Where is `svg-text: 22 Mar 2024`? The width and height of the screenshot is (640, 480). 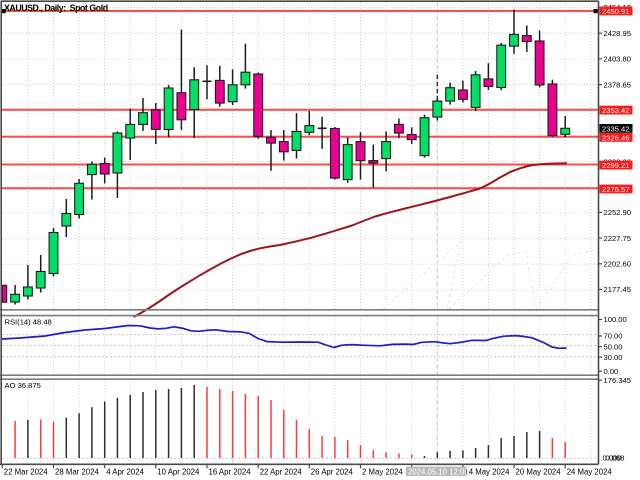
svg-text: 22 Mar 2024 is located at coordinates (26, 472).